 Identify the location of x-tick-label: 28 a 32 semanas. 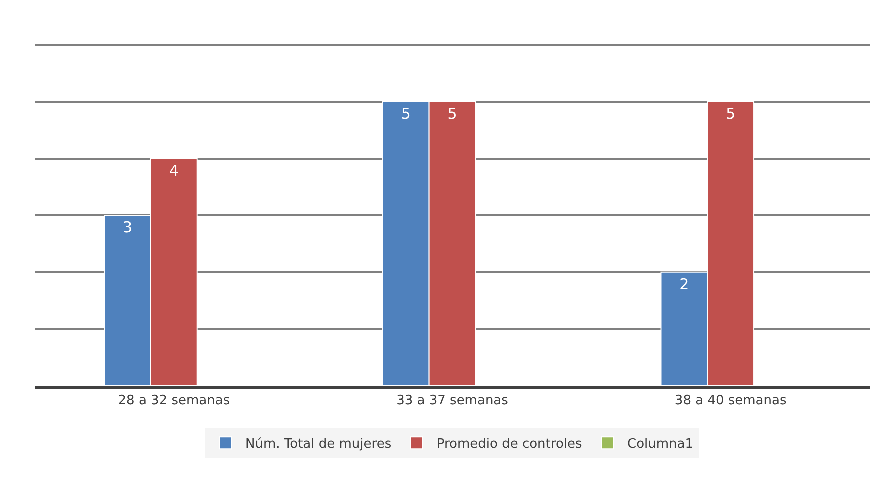
(174, 401).